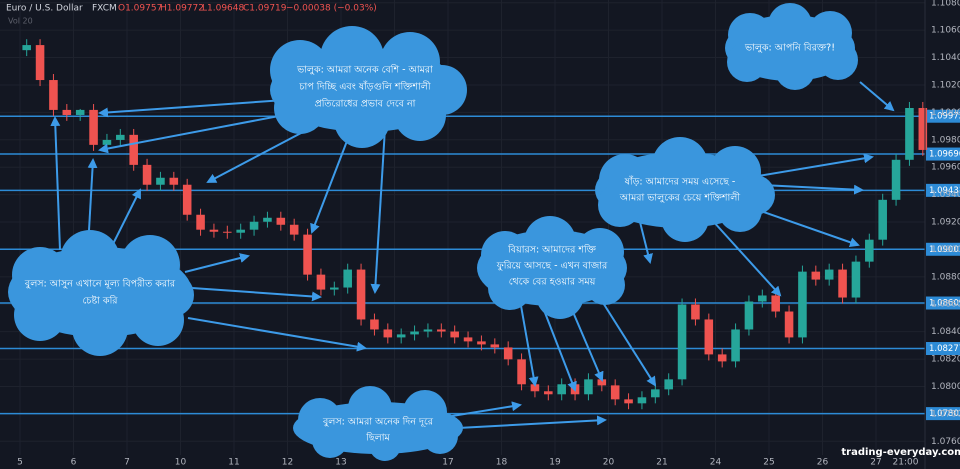 The width and height of the screenshot is (960, 469). Describe the element at coordinates (100, 301) in the screenshot. I see `callout-text: চেষ্টা করি` at that location.